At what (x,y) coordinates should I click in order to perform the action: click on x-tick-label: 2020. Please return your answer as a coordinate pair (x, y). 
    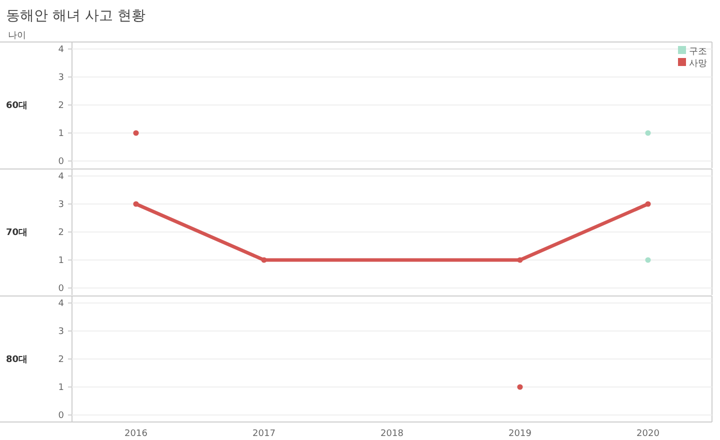
    Looking at the image, I should click on (648, 434).